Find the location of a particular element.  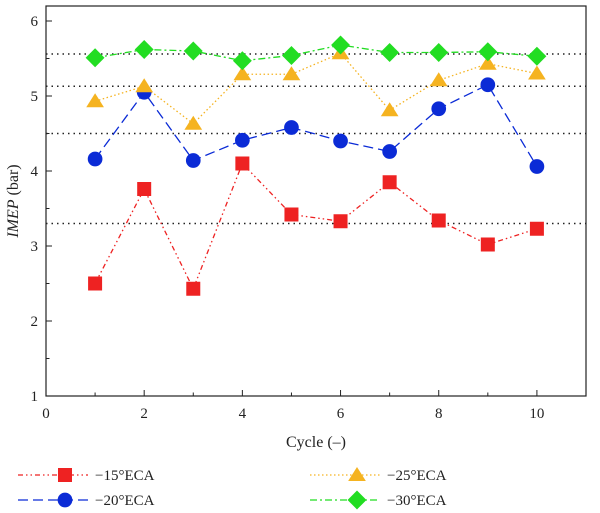

y-tick-label: 1 is located at coordinates (35, 397).